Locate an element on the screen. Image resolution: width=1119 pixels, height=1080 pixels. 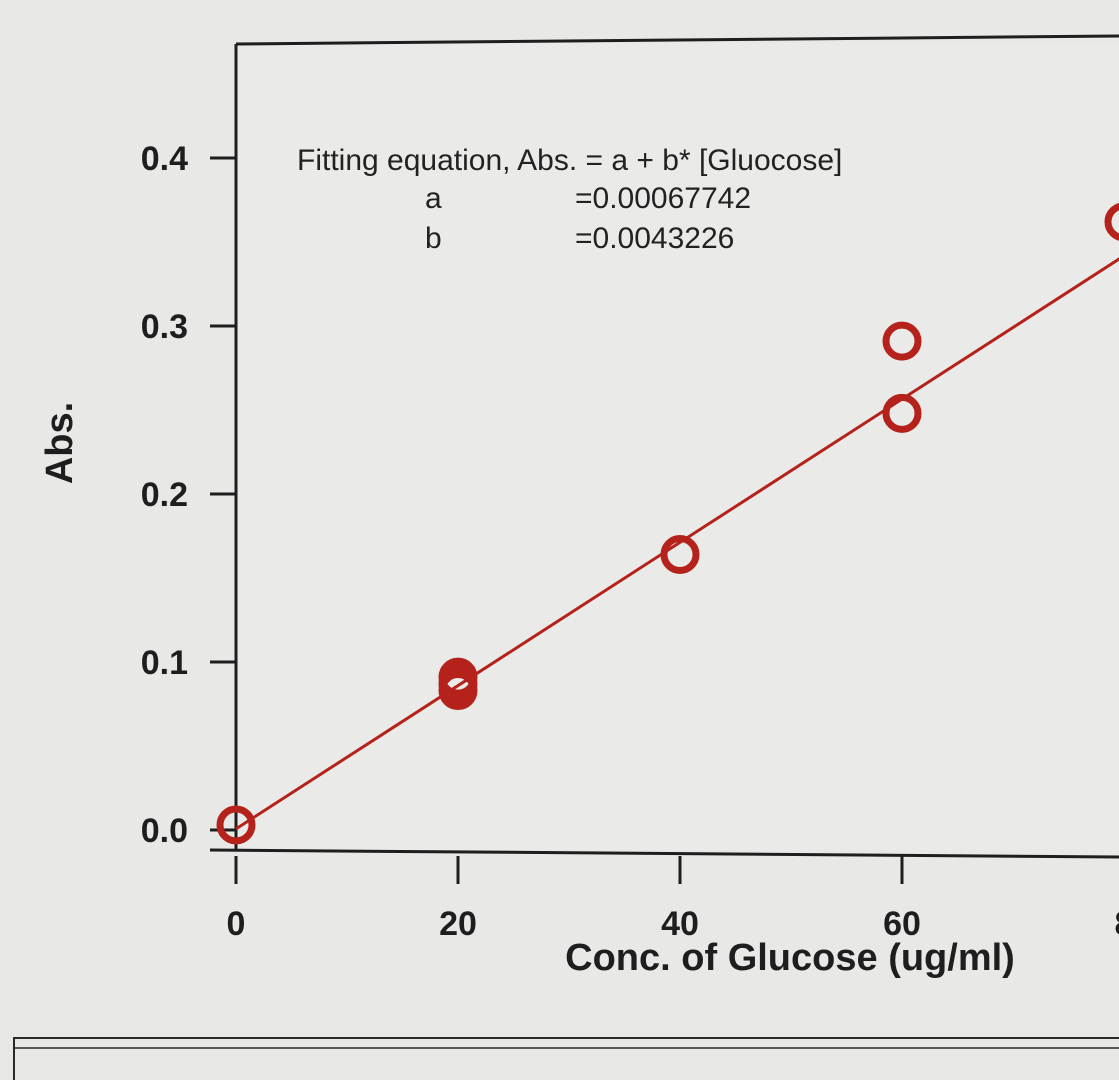
y-tick-label: 0.2 is located at coordinates (164, 495).